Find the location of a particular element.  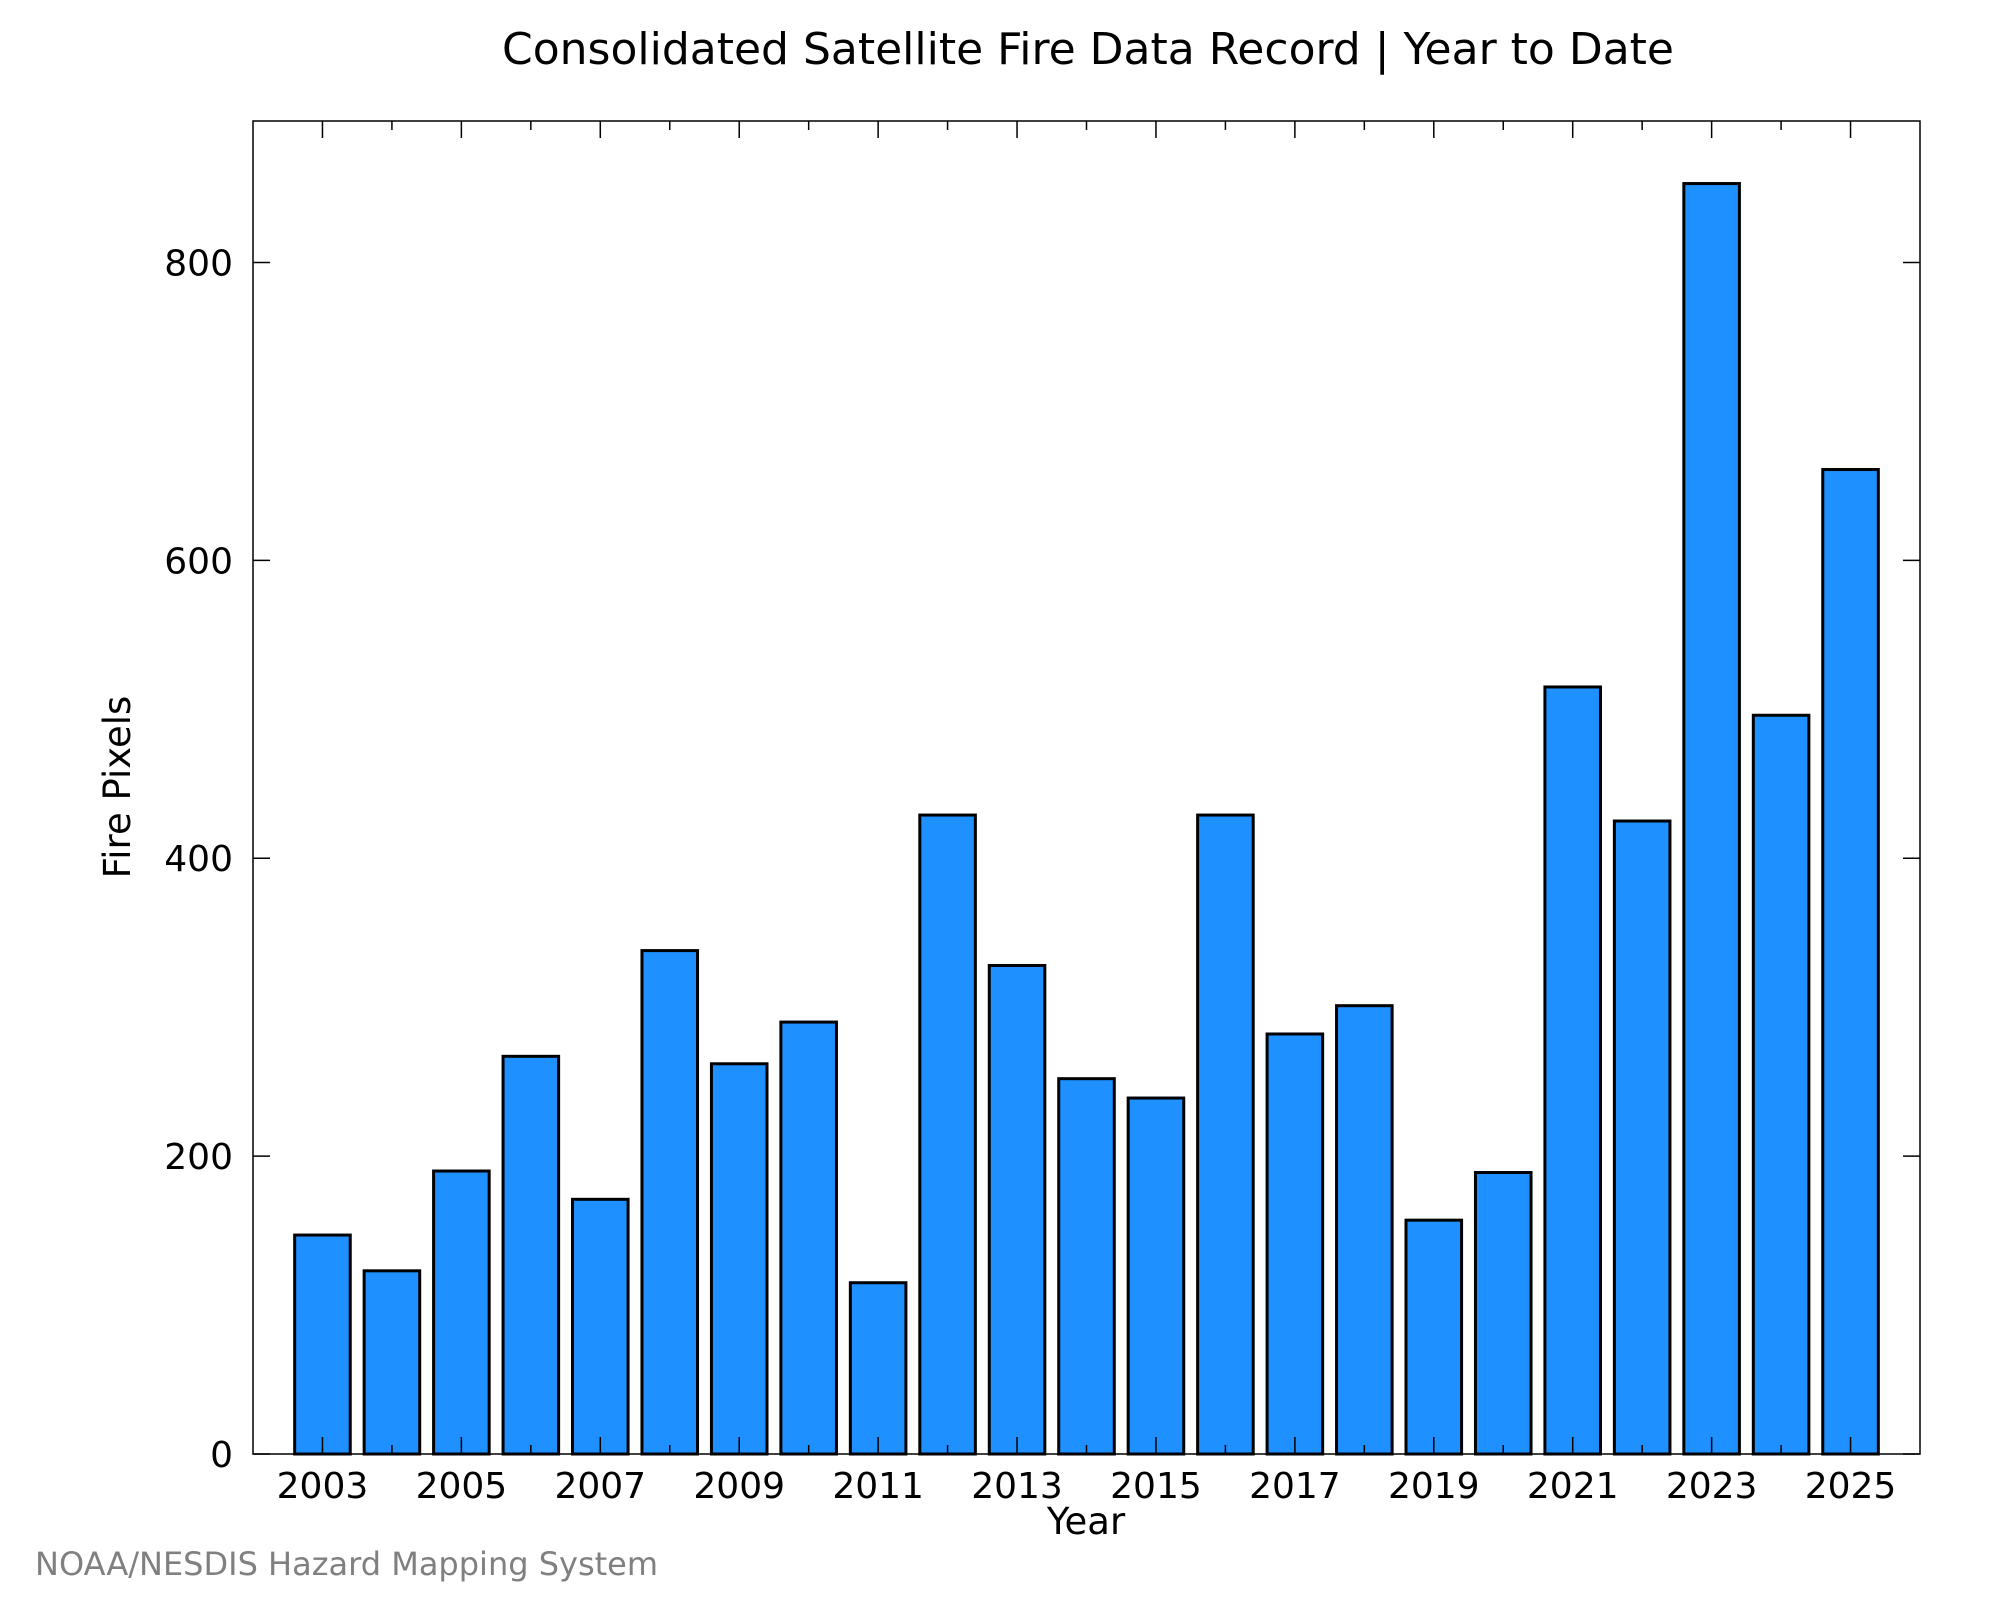

x-tick-label-2019: 2019 is located at coordinates (1434, 1486).